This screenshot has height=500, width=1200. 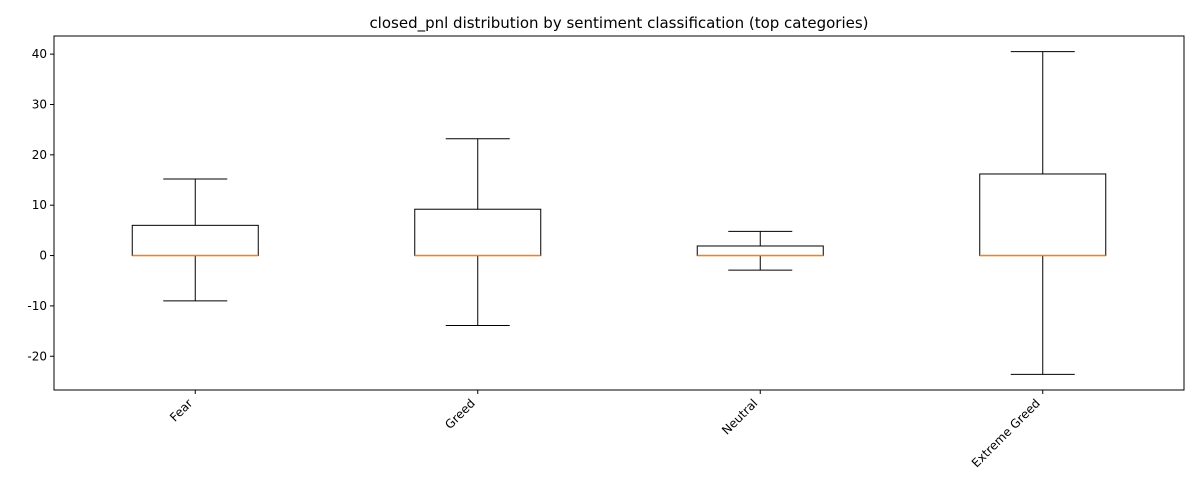 I want to click on y-tick-label: 0, so click(x=43, y=256).